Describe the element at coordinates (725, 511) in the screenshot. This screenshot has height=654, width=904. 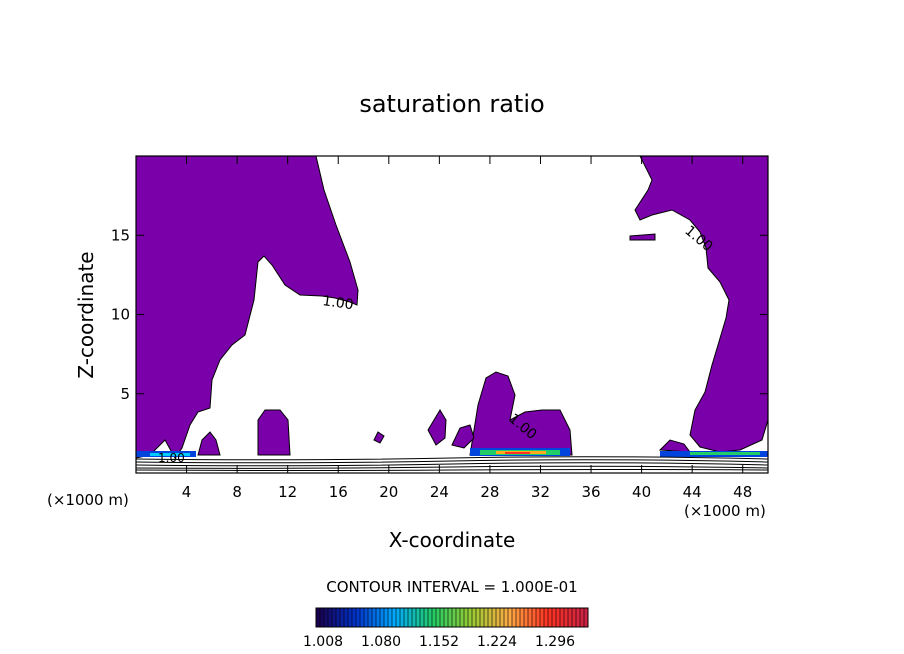
I see `y-unit-label: (×1000 m)` at that location.